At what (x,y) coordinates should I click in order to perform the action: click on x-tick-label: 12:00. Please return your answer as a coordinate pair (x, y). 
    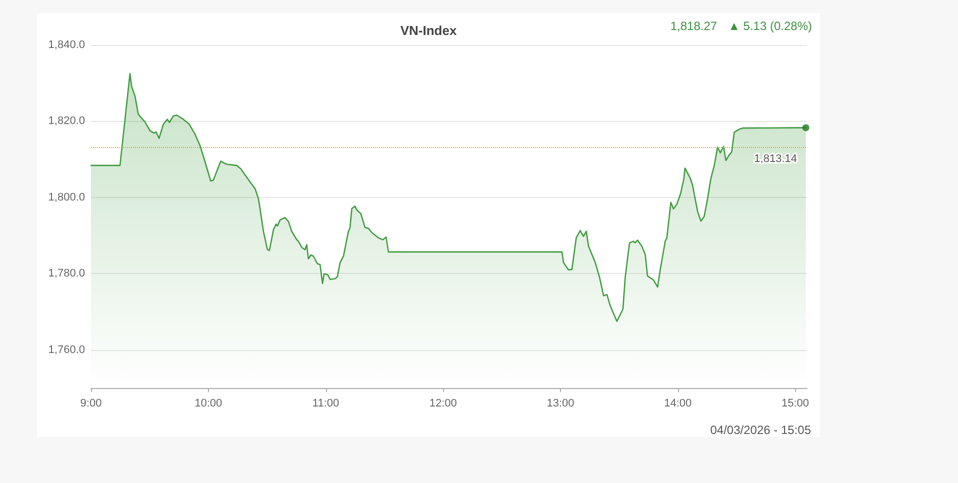
    Looking at the image, I should click on (443, 404).